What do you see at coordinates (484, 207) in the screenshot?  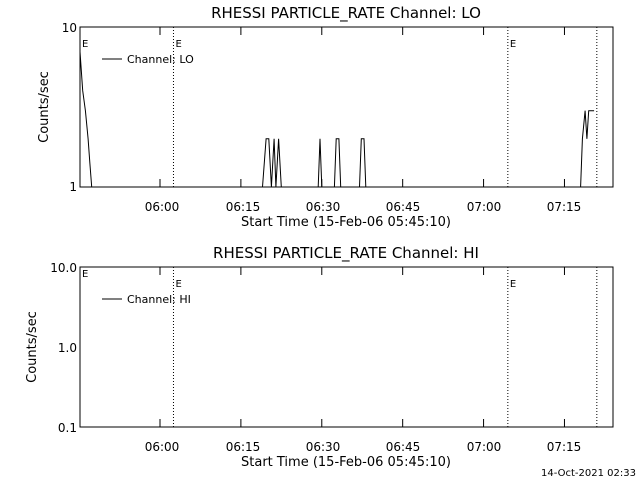 I see `chart-lo-xtick-label: 07:00` at bounding box center [484, 207].